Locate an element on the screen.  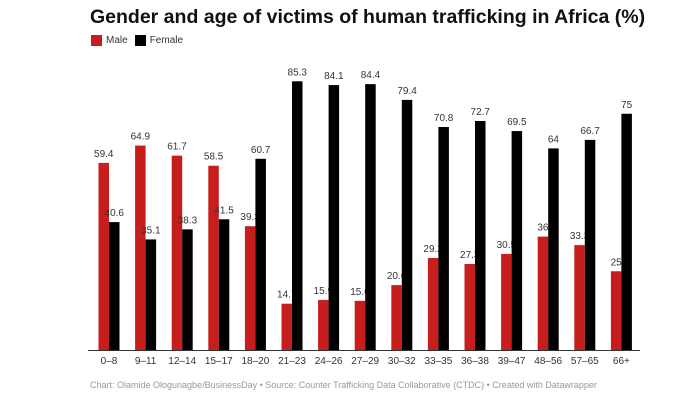
data-label-female: 64 is located at coordinates (554, 139).